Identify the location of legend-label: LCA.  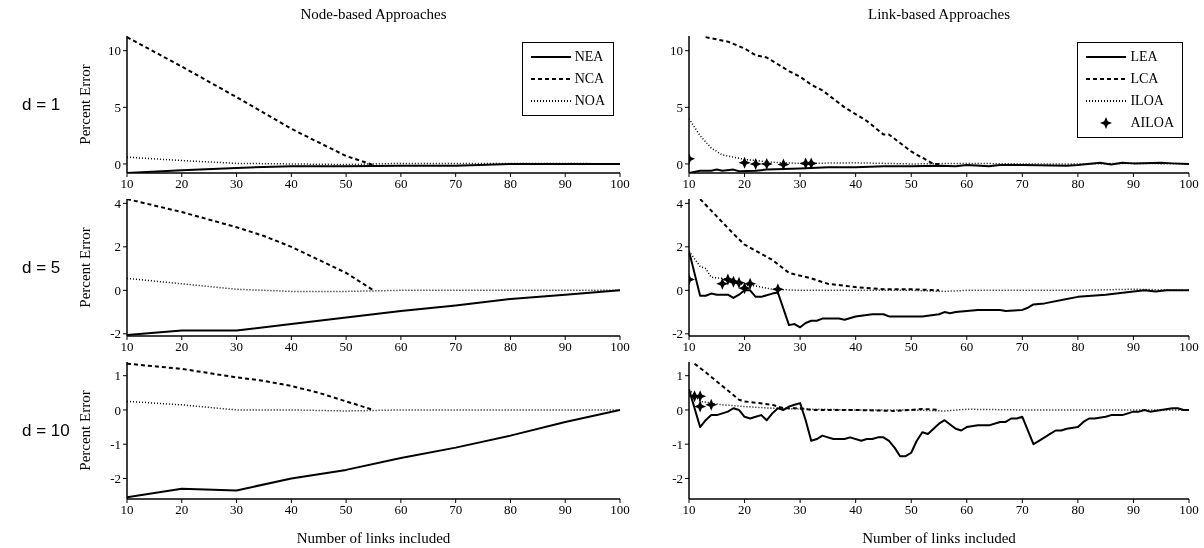
(1144, 79).